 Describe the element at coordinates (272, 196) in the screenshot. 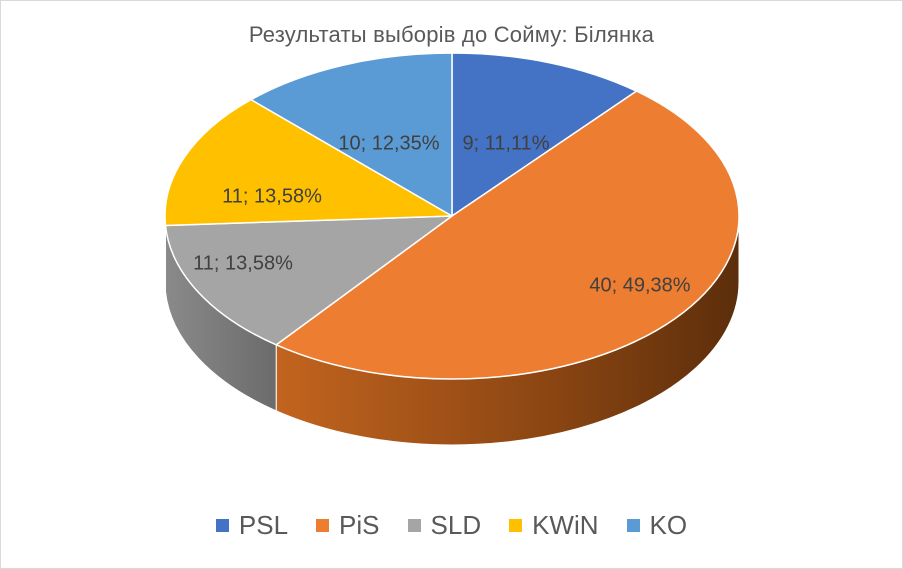

I see `data-label-kwin: 11; 13,58%` at that location.